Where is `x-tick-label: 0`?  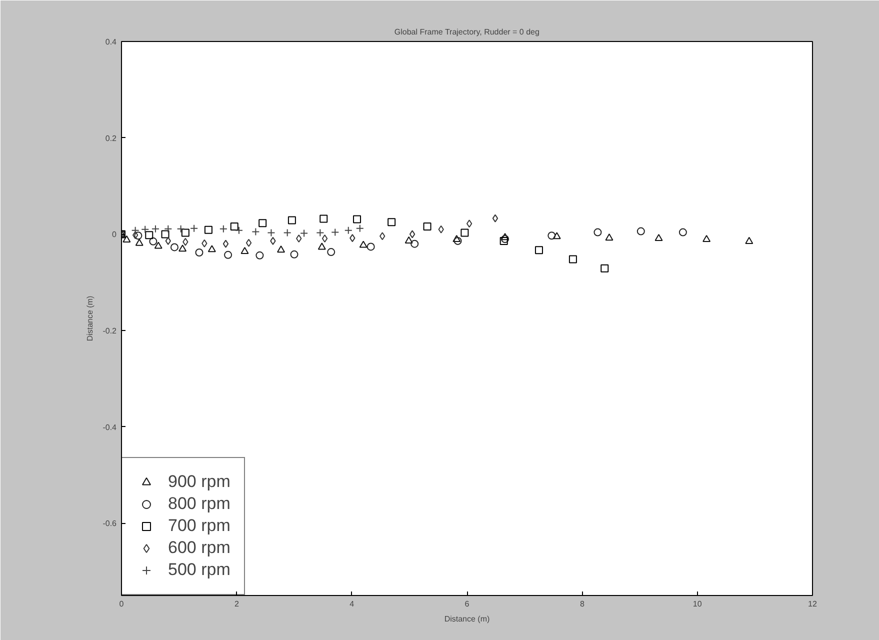 x-tick-label: 0 is located at coordinates (121, 604).